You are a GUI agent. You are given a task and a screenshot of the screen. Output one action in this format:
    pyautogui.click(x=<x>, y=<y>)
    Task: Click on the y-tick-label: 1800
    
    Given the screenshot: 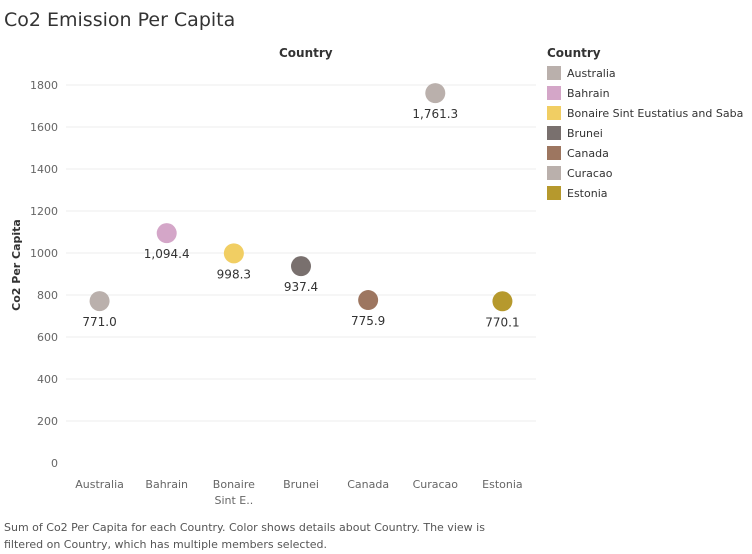 What is the action you would take?
    pyautogui.click(x=44, y=85)
    